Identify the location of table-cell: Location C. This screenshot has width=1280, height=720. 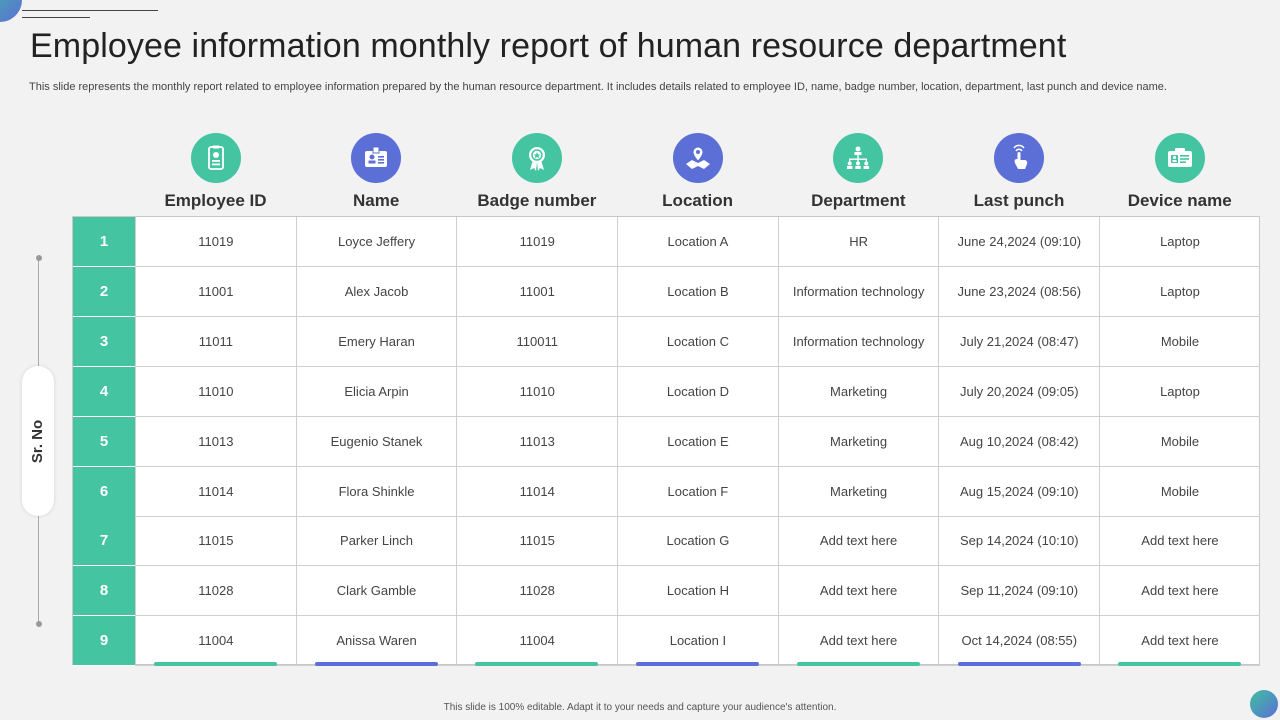
(697, 341).